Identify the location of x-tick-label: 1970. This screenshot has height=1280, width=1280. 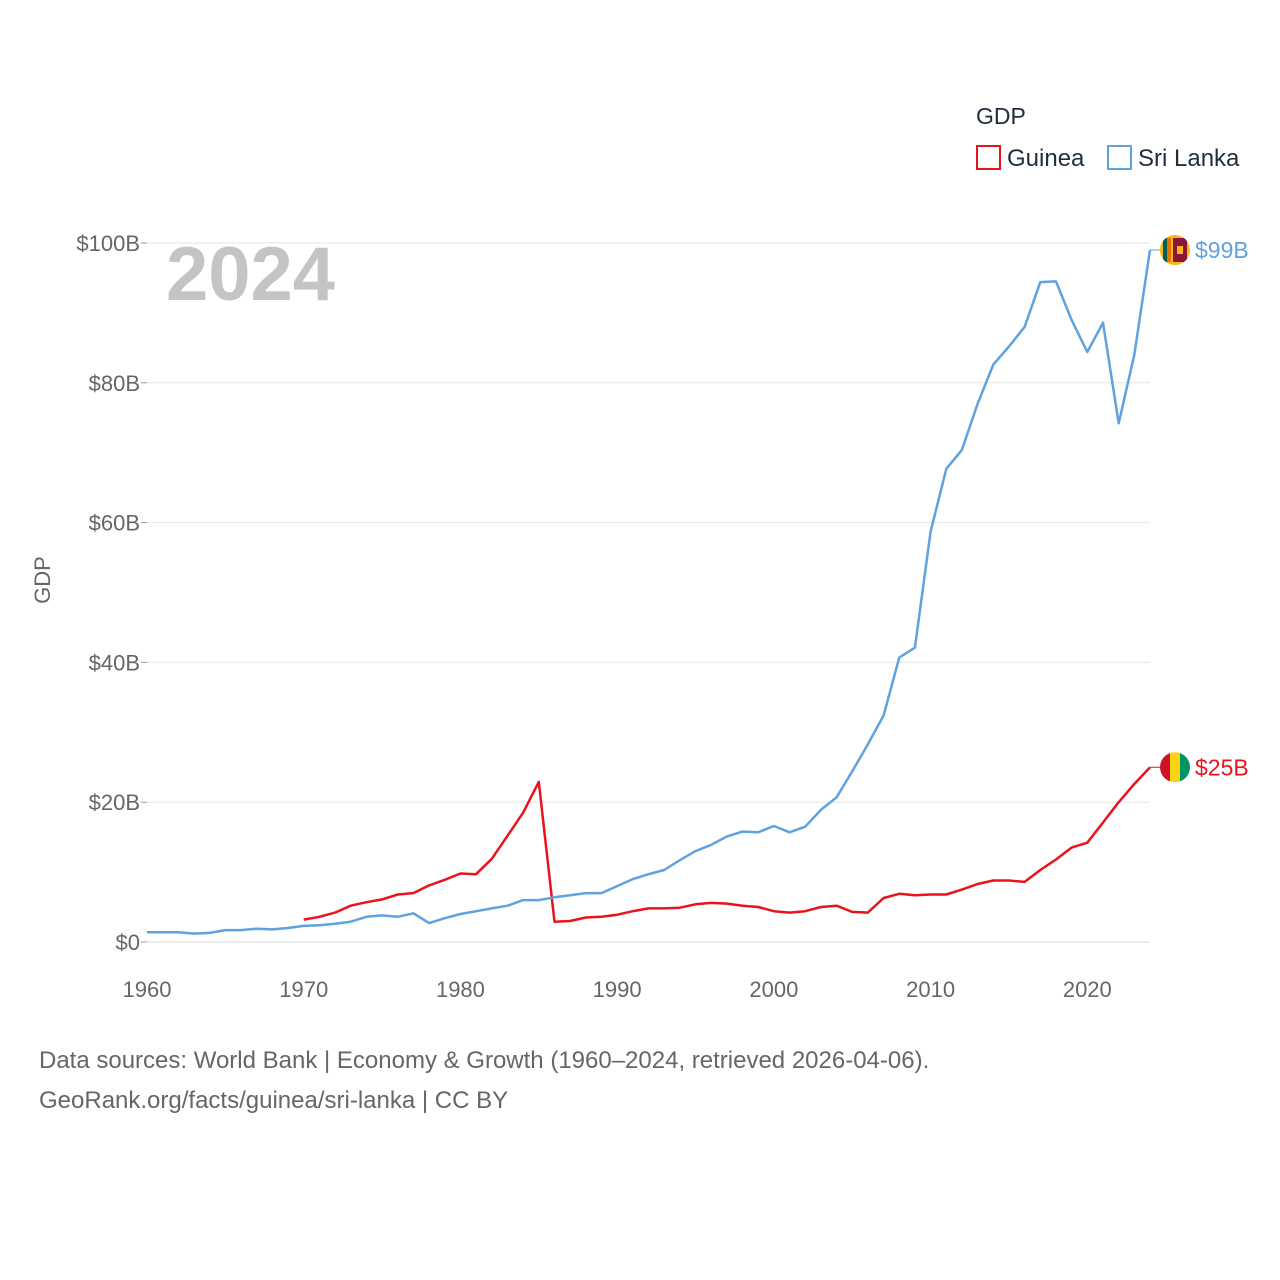
(303, 989).